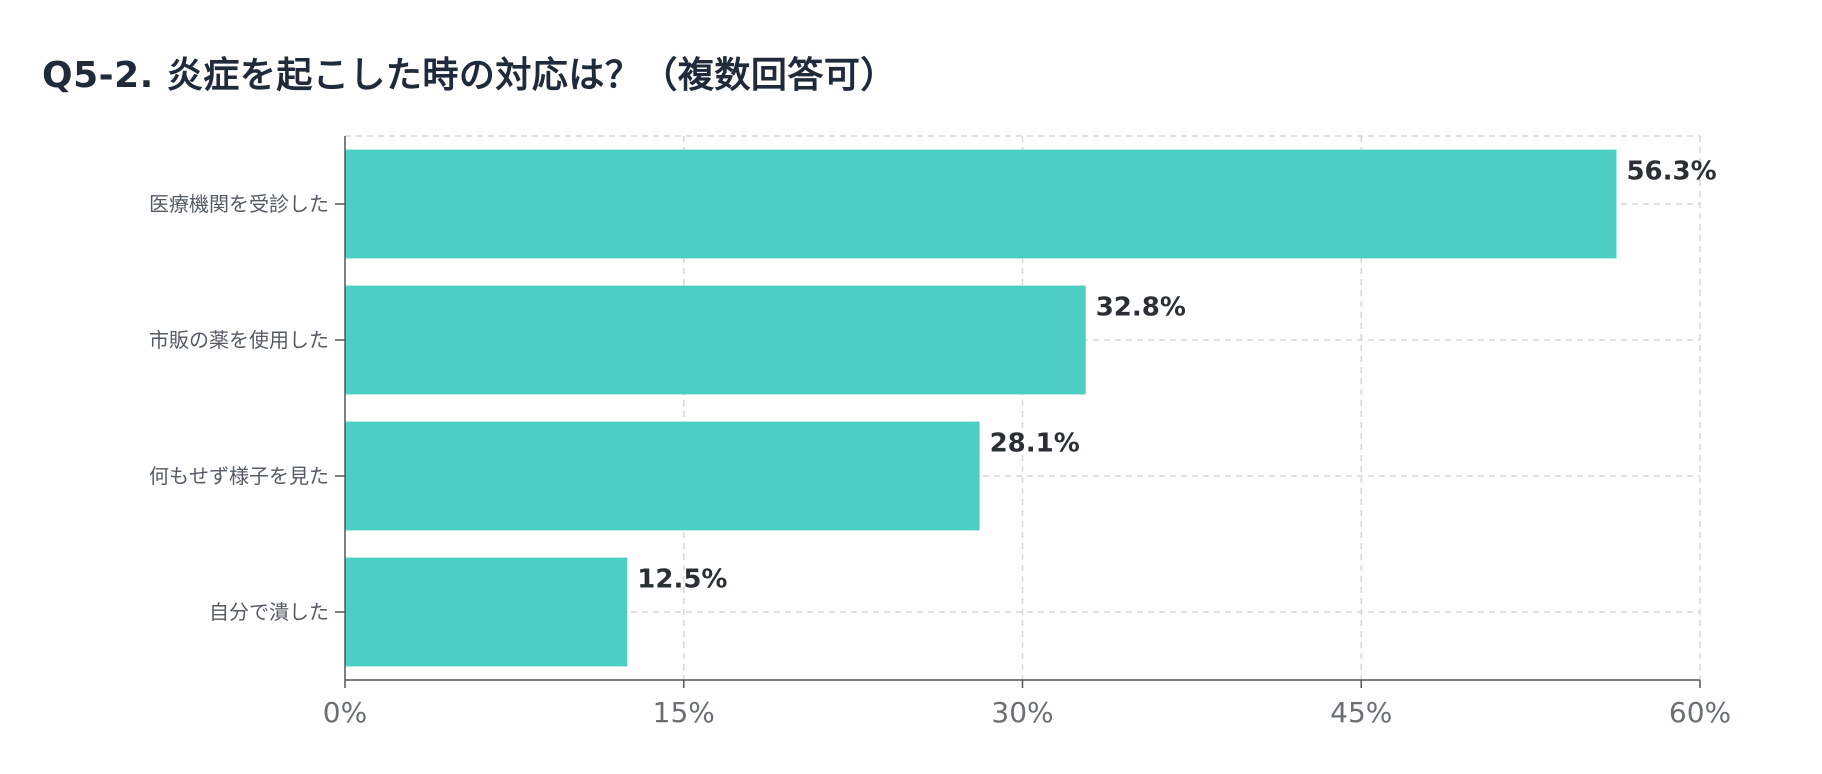 This screenshot has height=774, width=1822. I want to click on x-tick-label: 30%, so click(1022, 712).